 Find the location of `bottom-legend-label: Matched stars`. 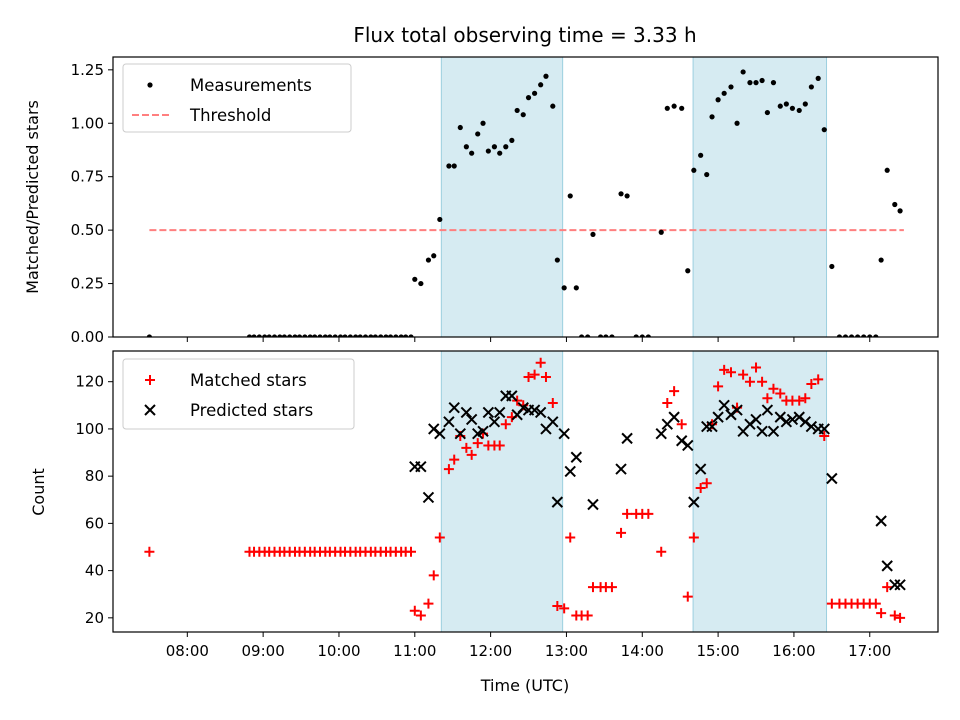

bottom-legend-label: Matched stars is located at coordinates (248, 380).